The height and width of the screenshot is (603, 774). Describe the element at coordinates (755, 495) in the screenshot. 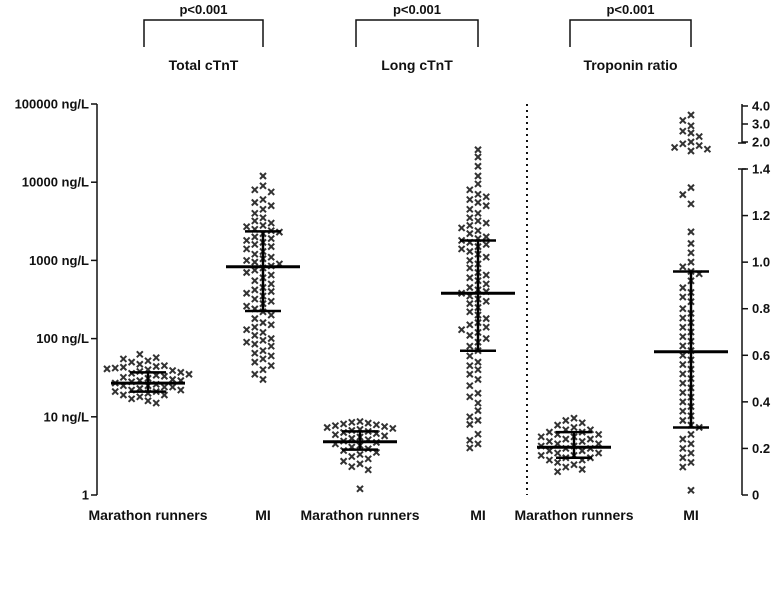

I see `right-axis-tick-label: 0` at that location.